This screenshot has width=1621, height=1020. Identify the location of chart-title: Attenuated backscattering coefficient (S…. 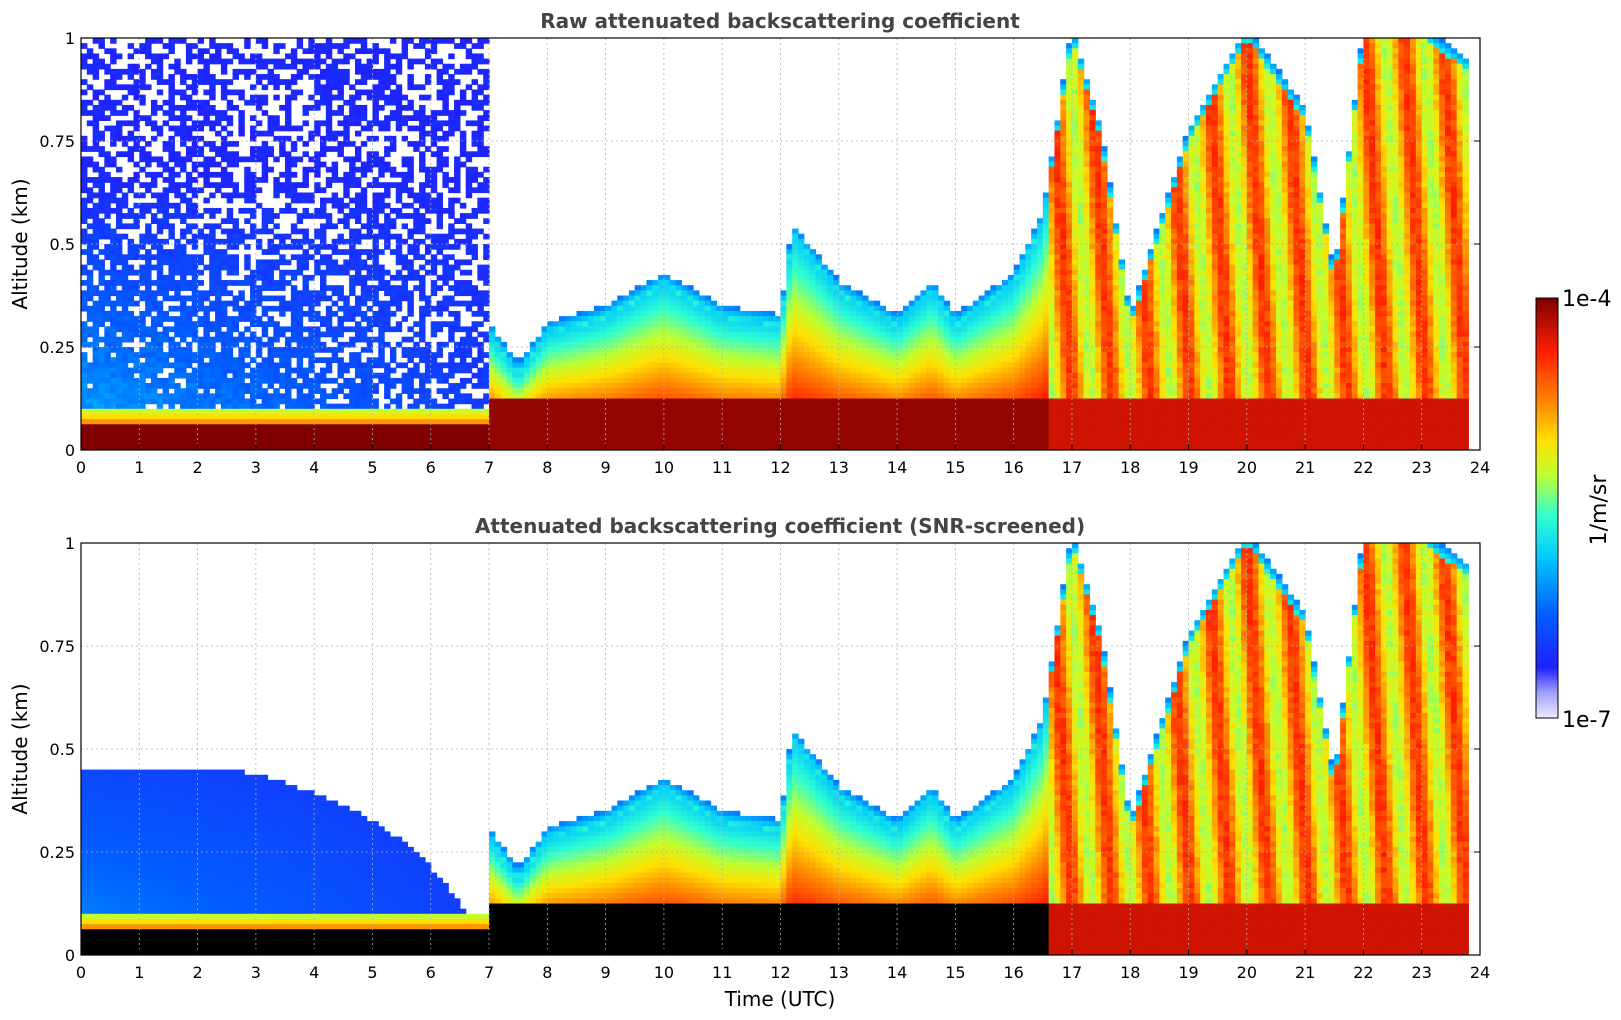
(780, 526).